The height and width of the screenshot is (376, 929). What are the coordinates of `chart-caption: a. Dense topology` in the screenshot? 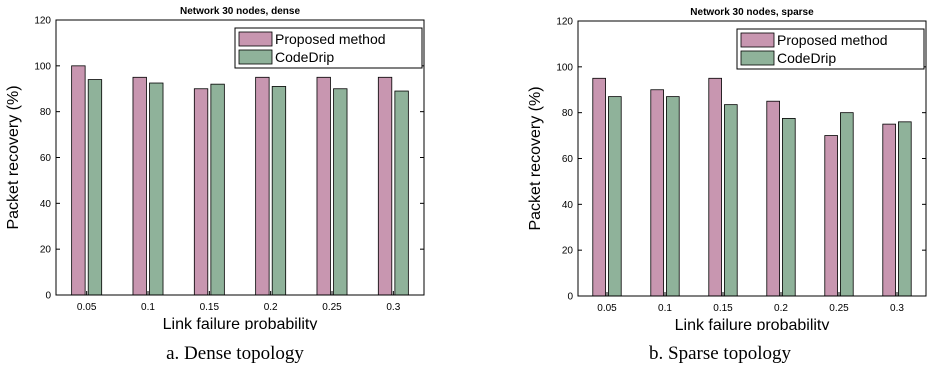 It's located at (235, 354).